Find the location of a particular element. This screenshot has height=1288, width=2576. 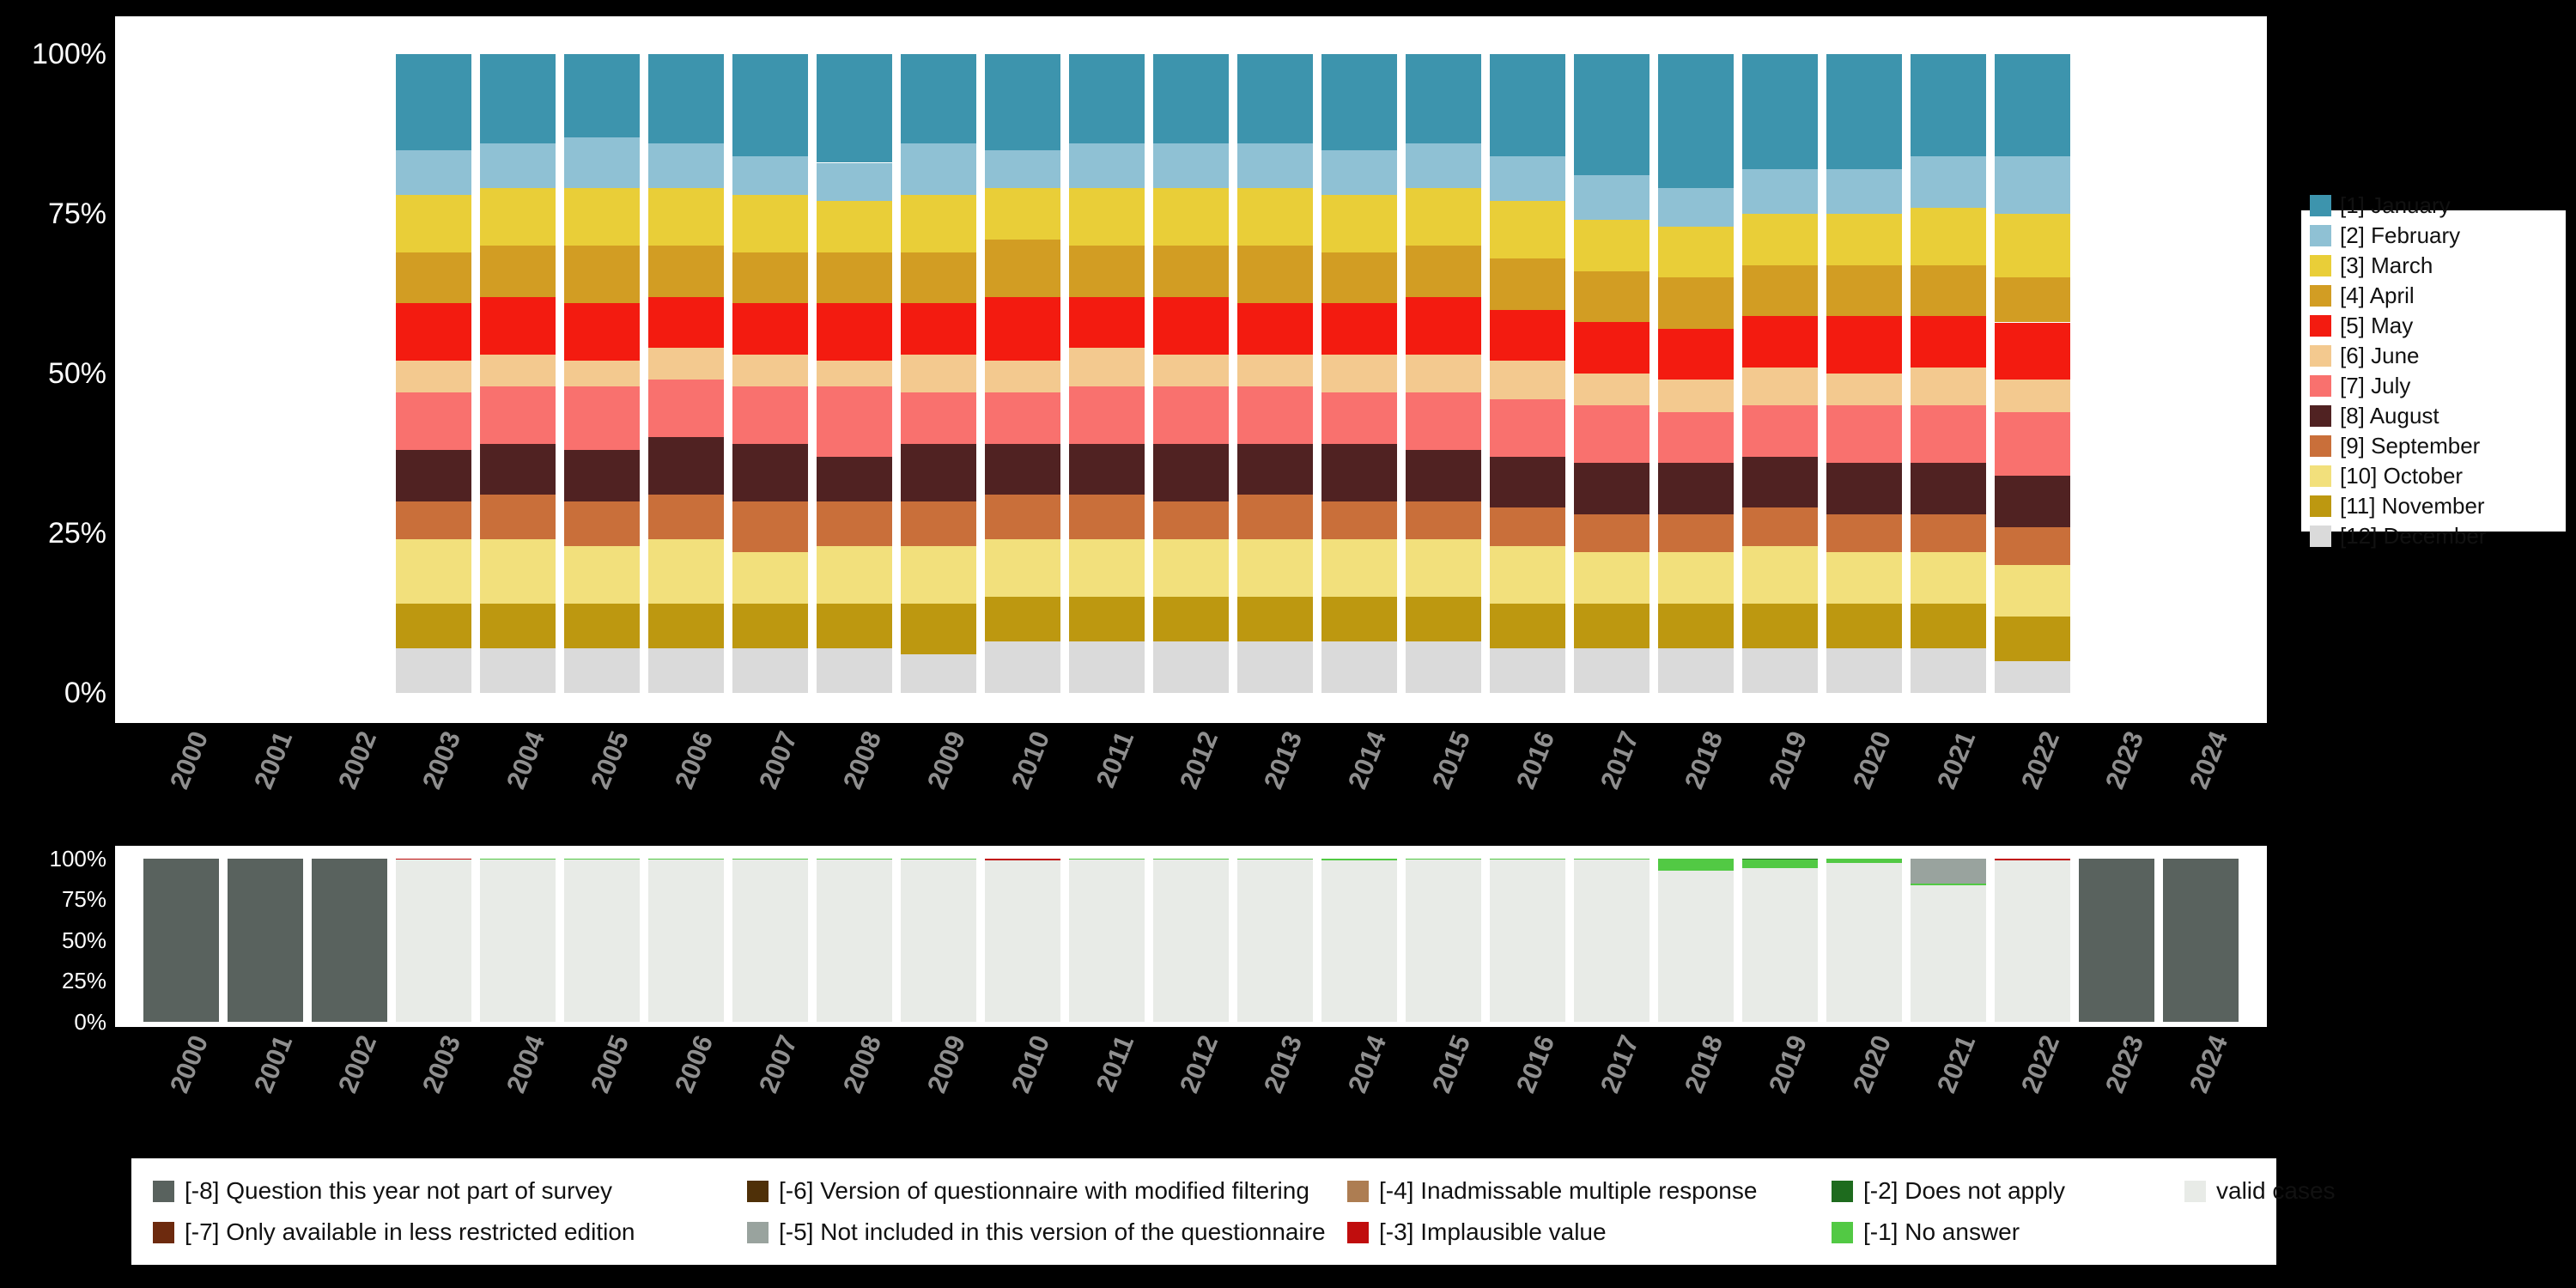

x-axis-year-label: 2011 is located at coordinates (1115, 1063).